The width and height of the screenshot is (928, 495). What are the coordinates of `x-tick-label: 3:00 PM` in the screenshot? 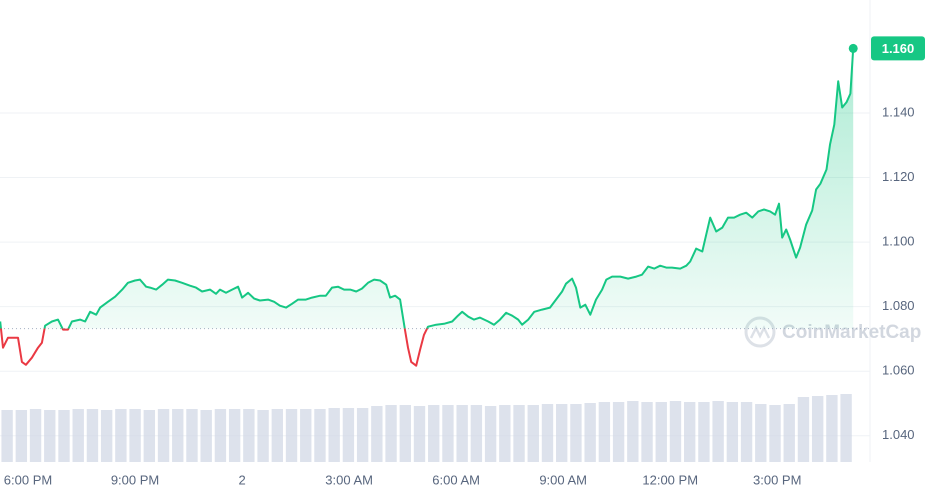 It's located at (777, 479).